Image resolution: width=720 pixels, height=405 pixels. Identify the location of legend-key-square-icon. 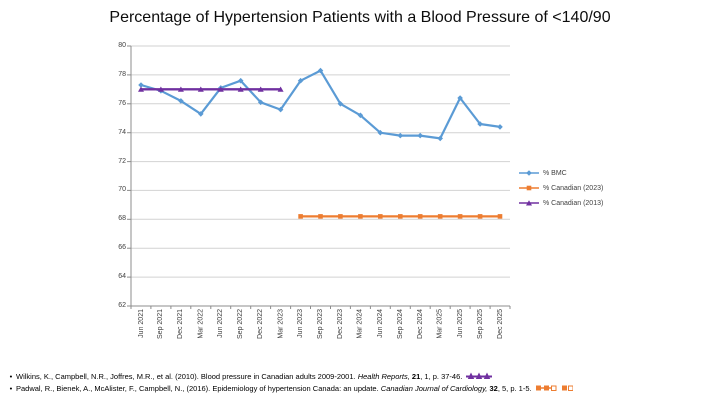
(529, 188).